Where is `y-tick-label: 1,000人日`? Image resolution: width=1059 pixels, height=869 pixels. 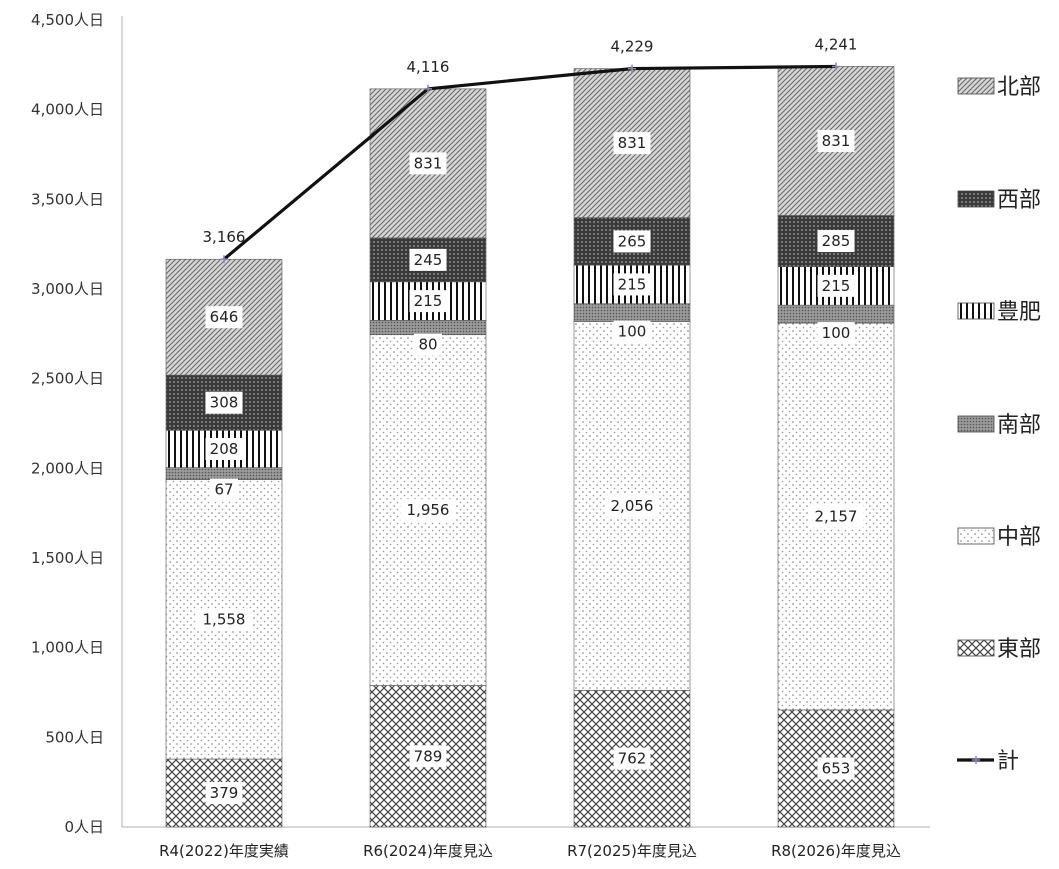 y-tick-label: 1,000人日 is located at coordinates (67, 648).